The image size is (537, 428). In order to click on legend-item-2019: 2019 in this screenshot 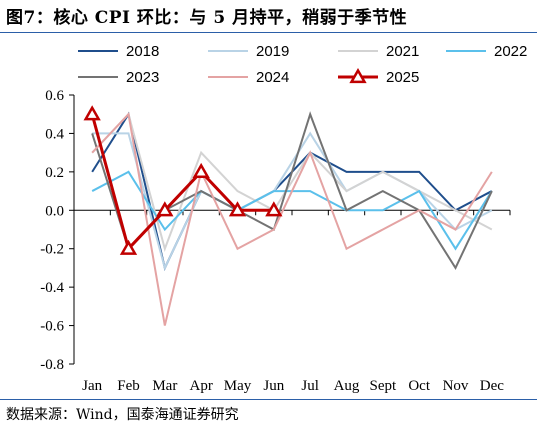, I will do `click(248, 51)`.